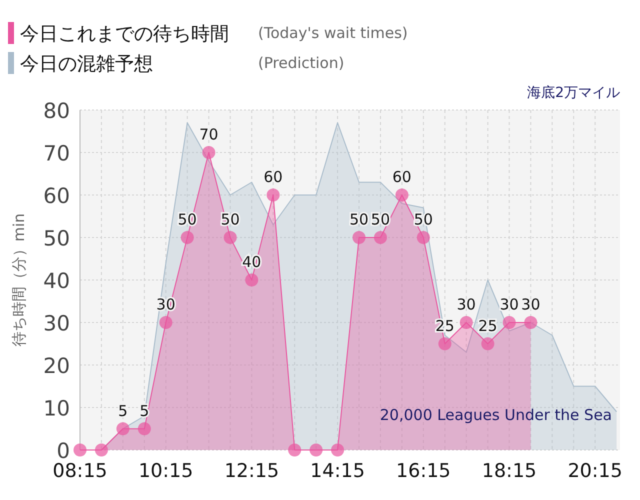 This screenshot has width=640, height=500. Describe the element at coordinates (333, 33) in the screenshot. I see `text: (Today's wait times)` at that location.